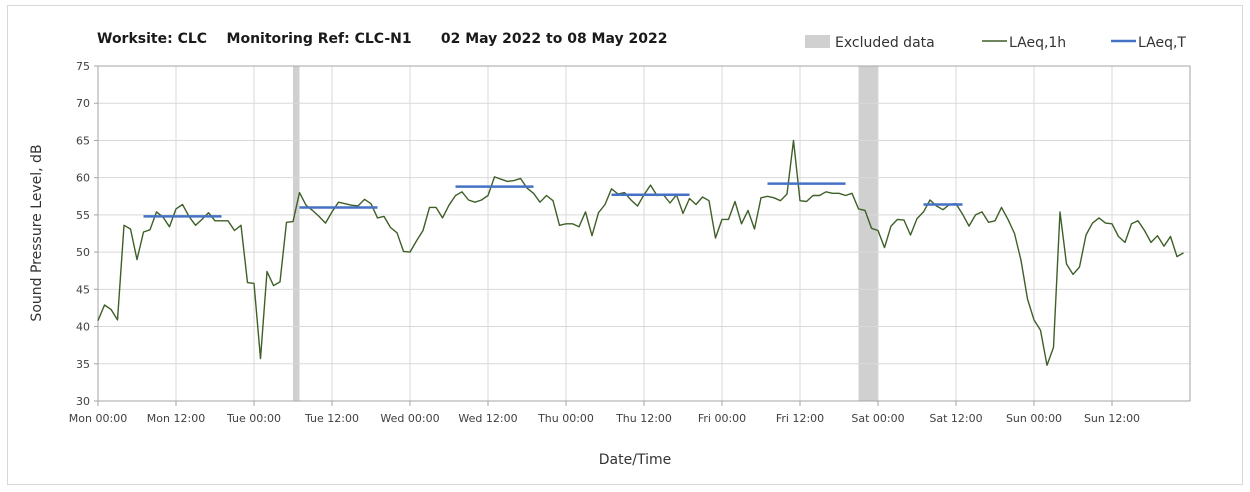 The height and width of the screenshot is (492, 1250). I want to click on legend-label-laeq-1h: LAeq,1h, so click(1037, 43).